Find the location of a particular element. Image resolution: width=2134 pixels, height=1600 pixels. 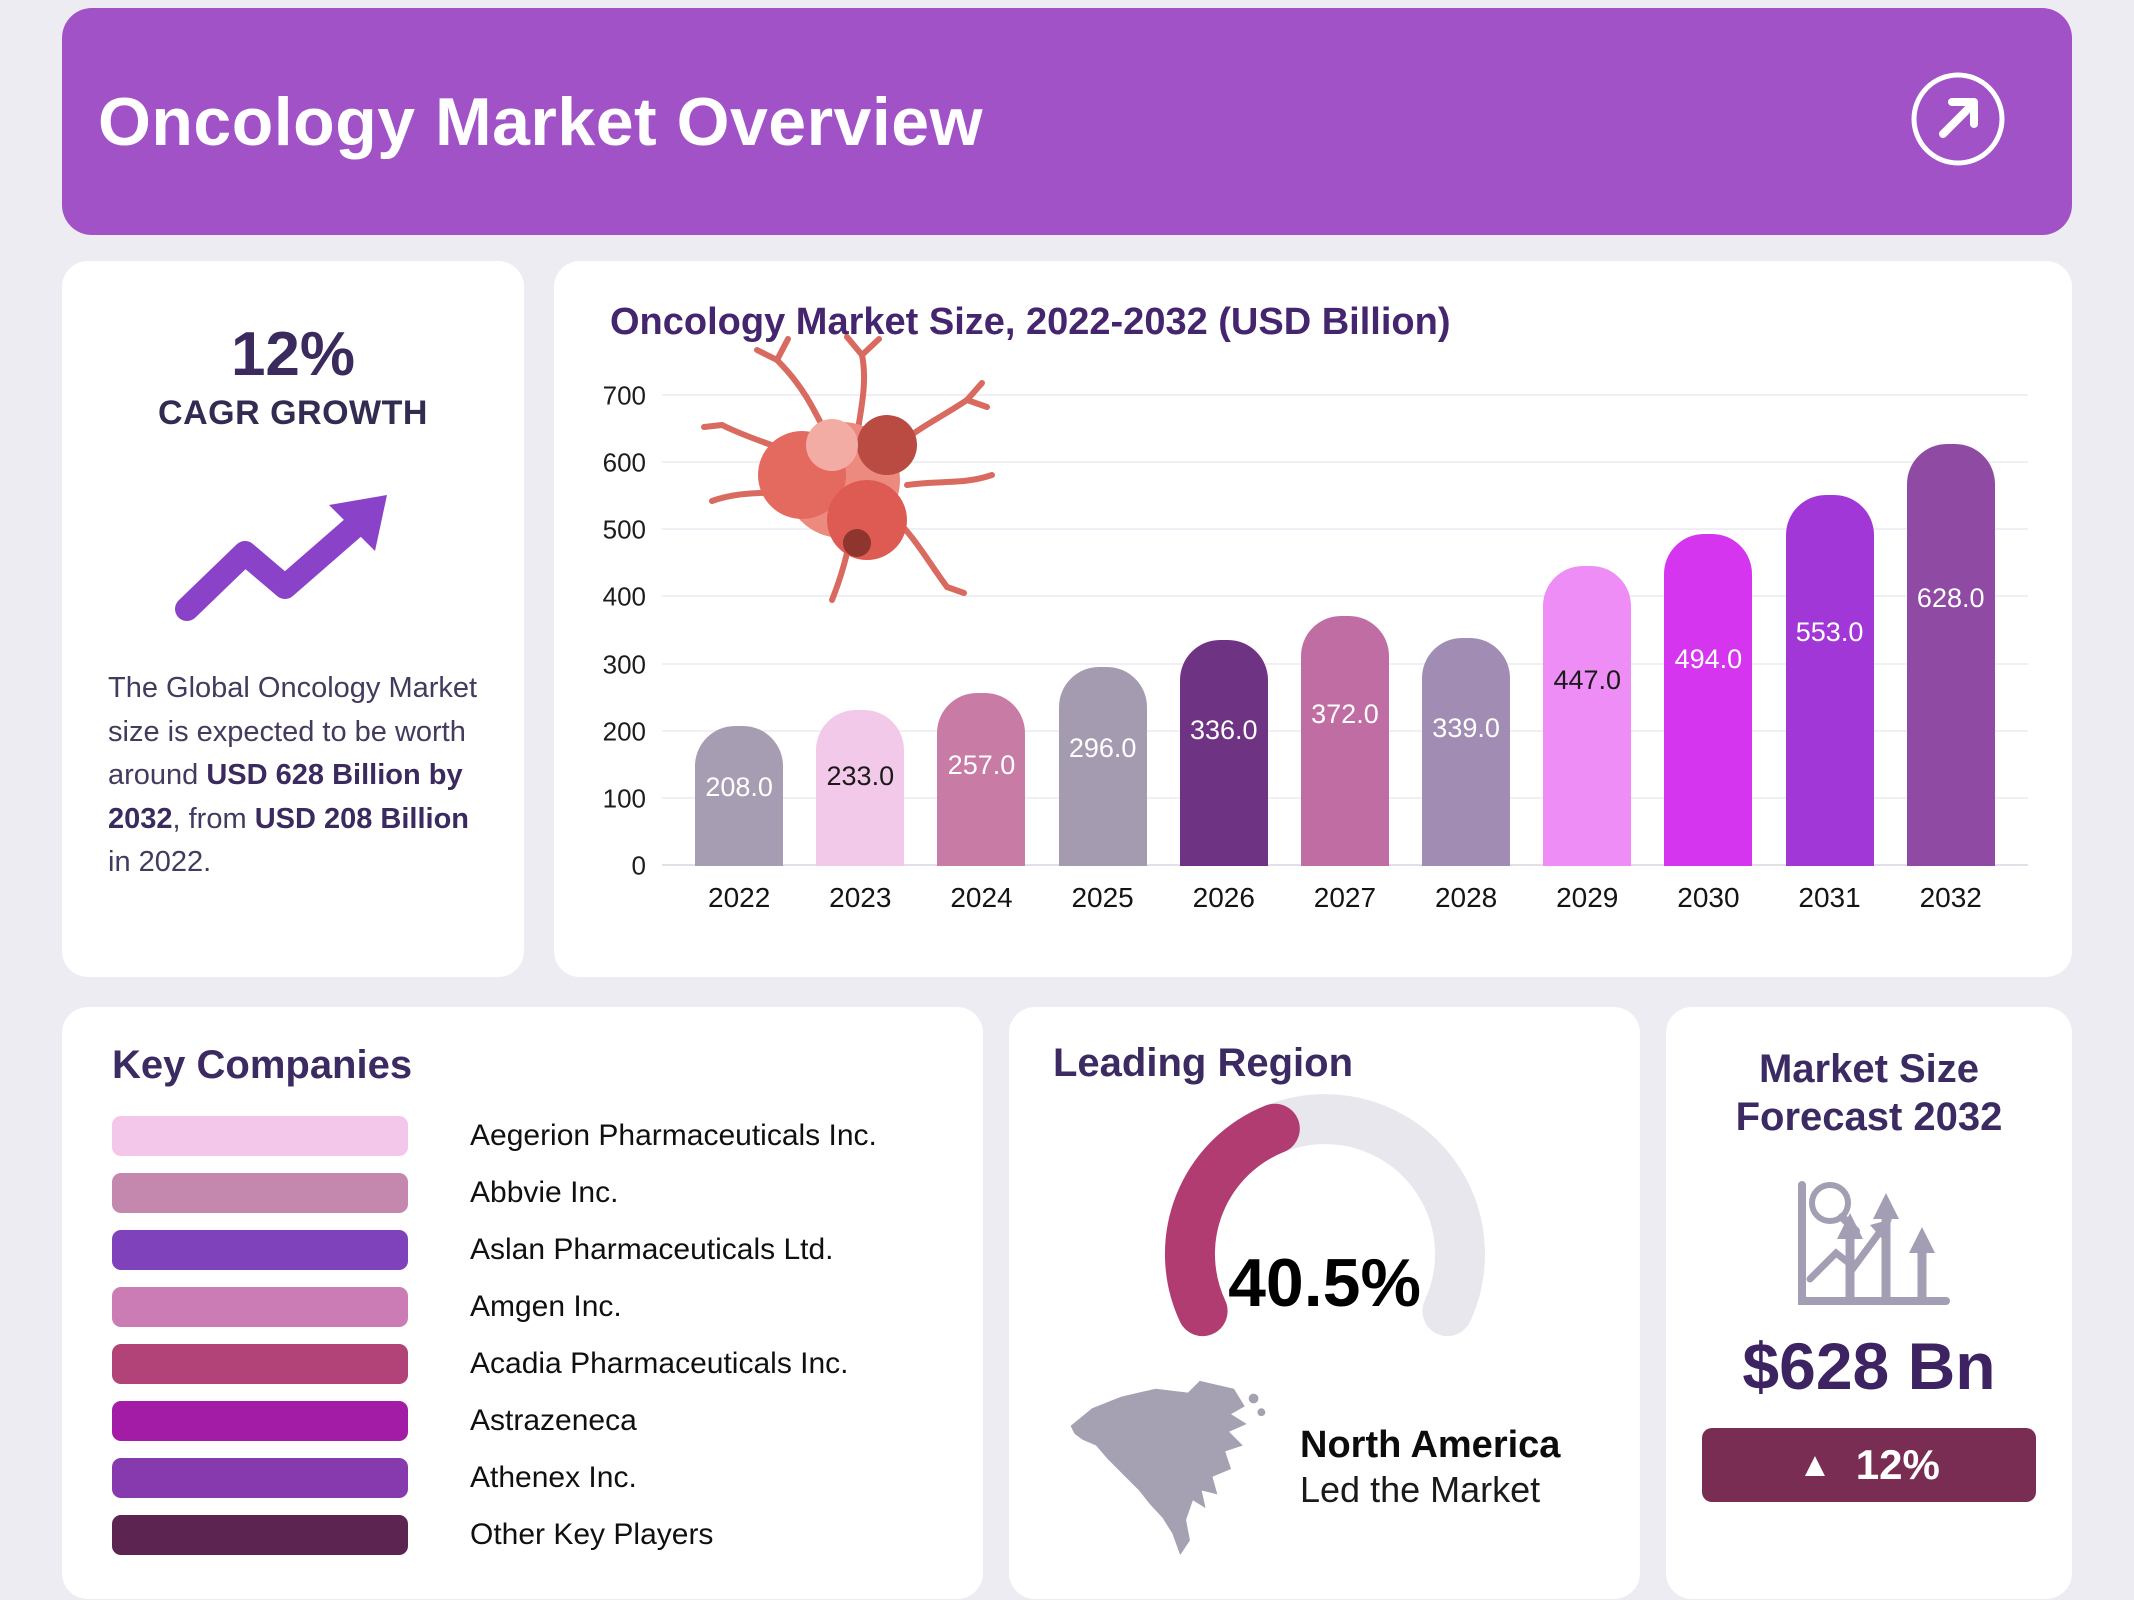

bar-2022: 208.0 is located at coordinates (739, 796).